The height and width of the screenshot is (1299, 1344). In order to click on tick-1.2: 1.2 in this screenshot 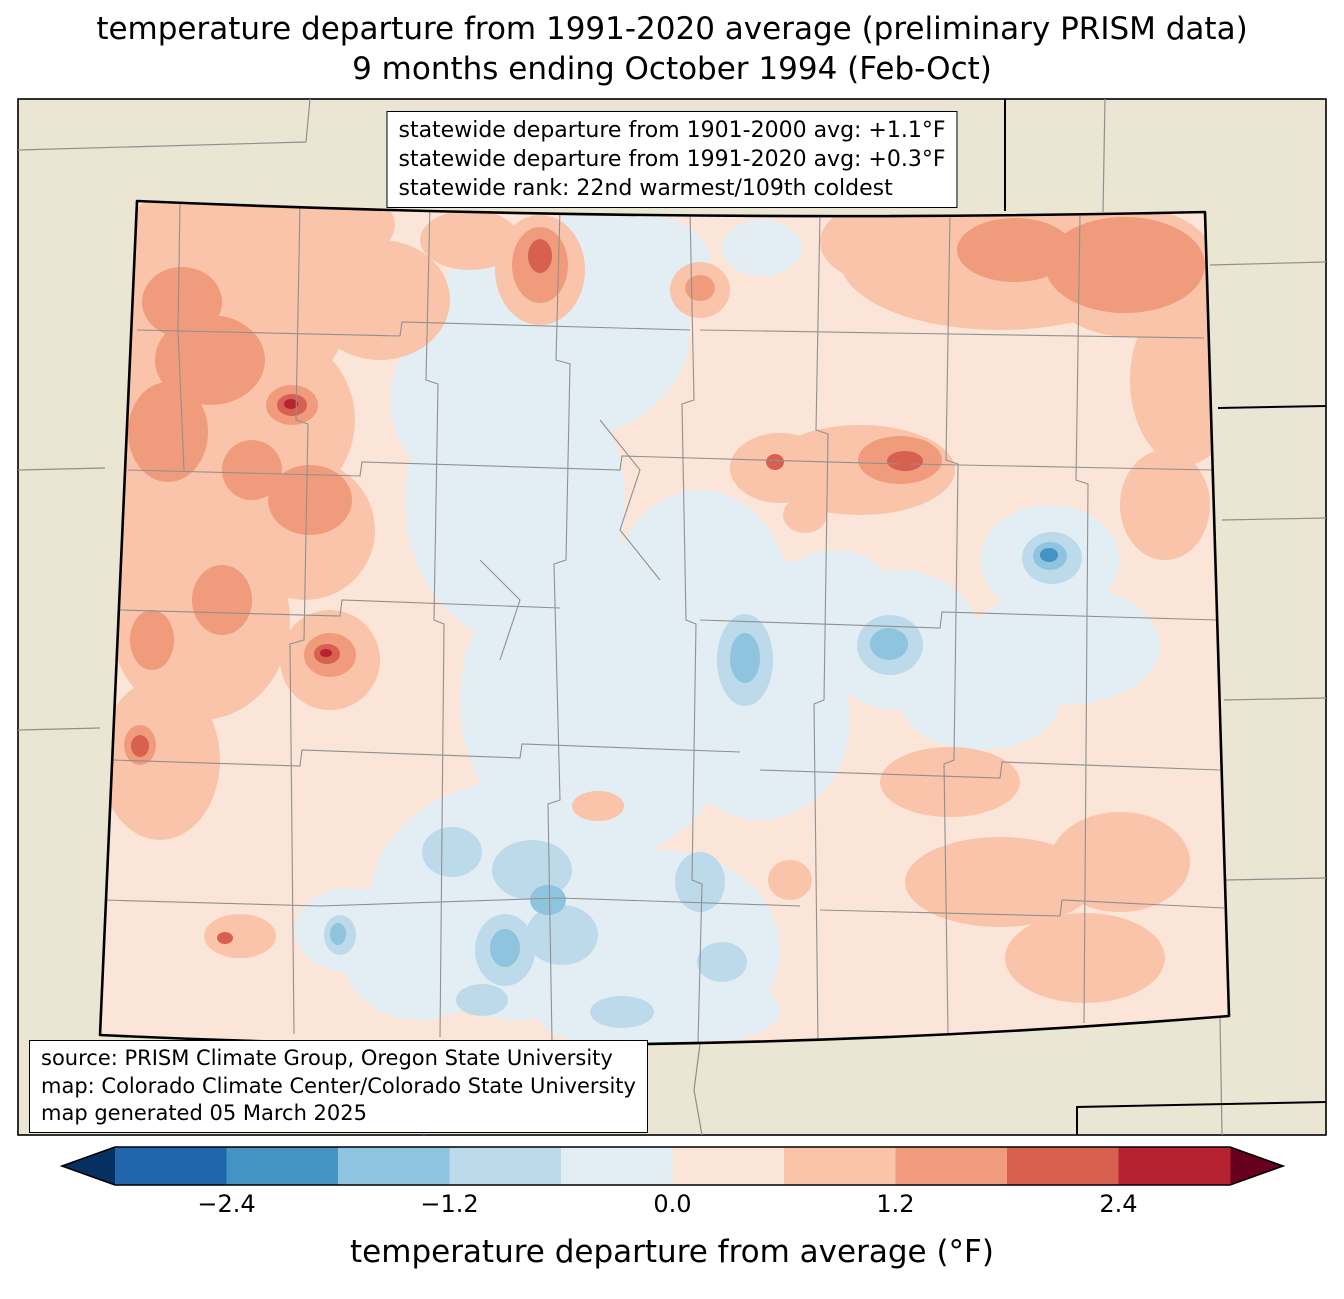, I will do `click(895, 1204)`.